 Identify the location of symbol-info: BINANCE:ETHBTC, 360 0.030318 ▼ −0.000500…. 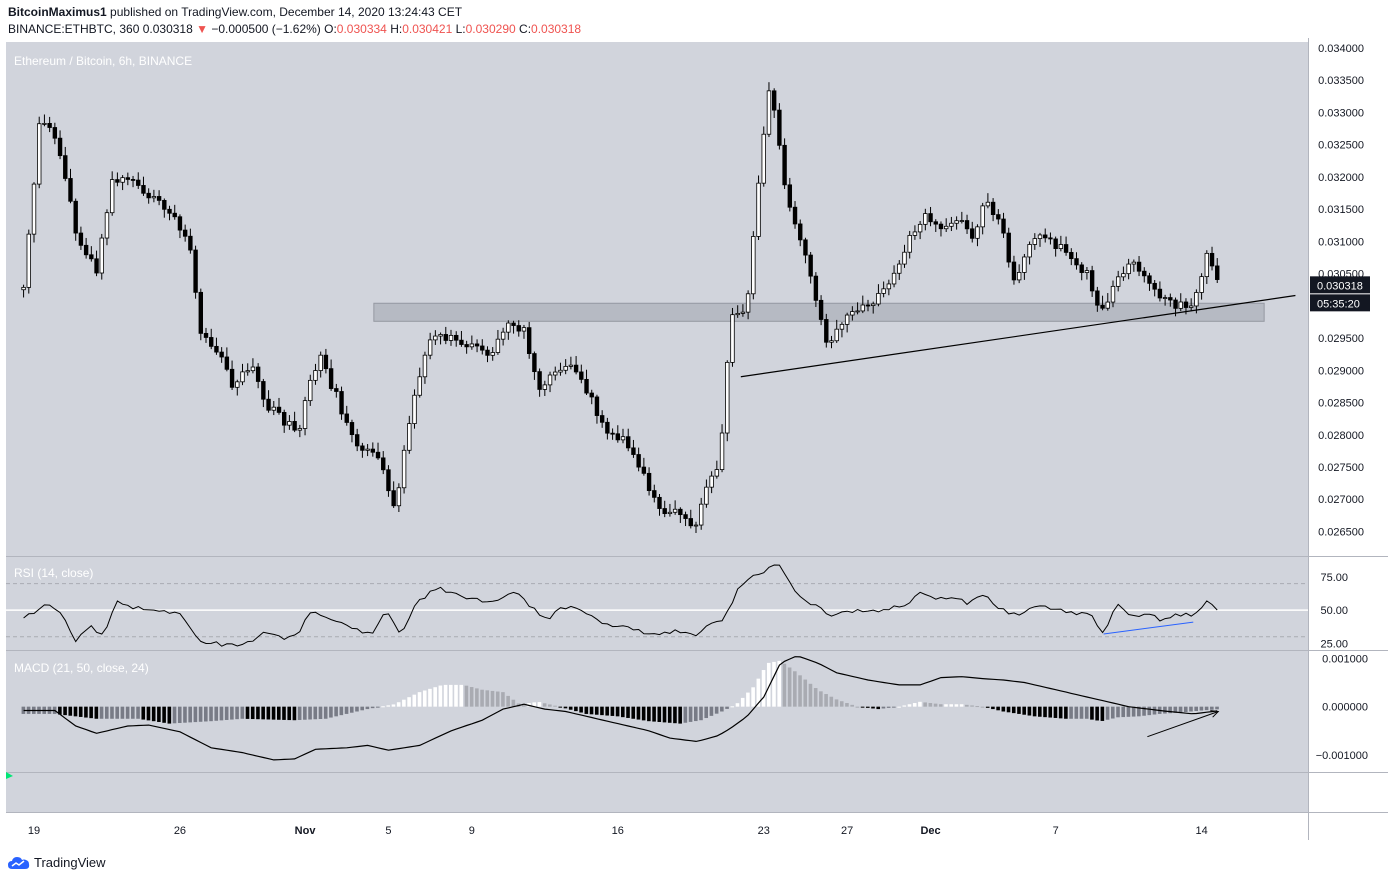
(294, 29).